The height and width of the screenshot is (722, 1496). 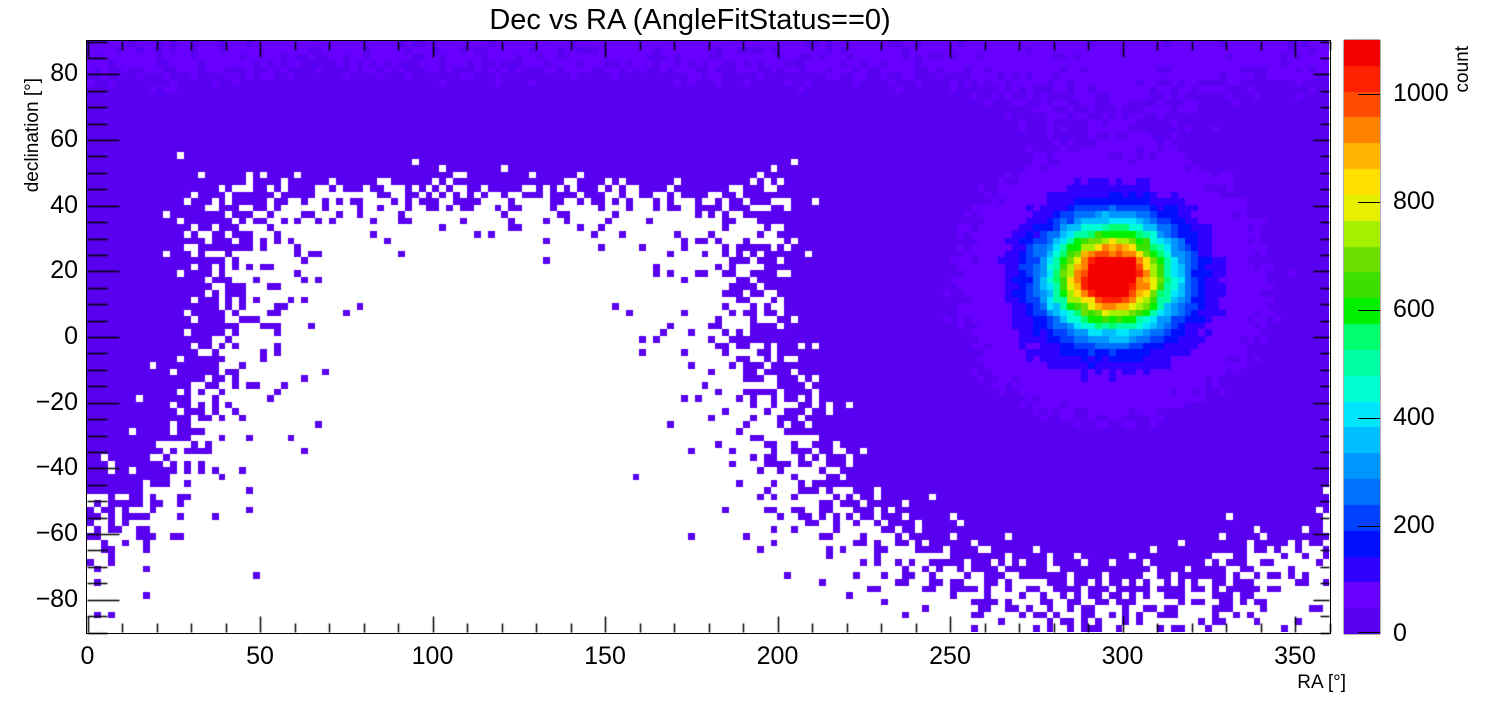 I want to click on y-axis-tick-label: 20, so click(x=64, y=270).